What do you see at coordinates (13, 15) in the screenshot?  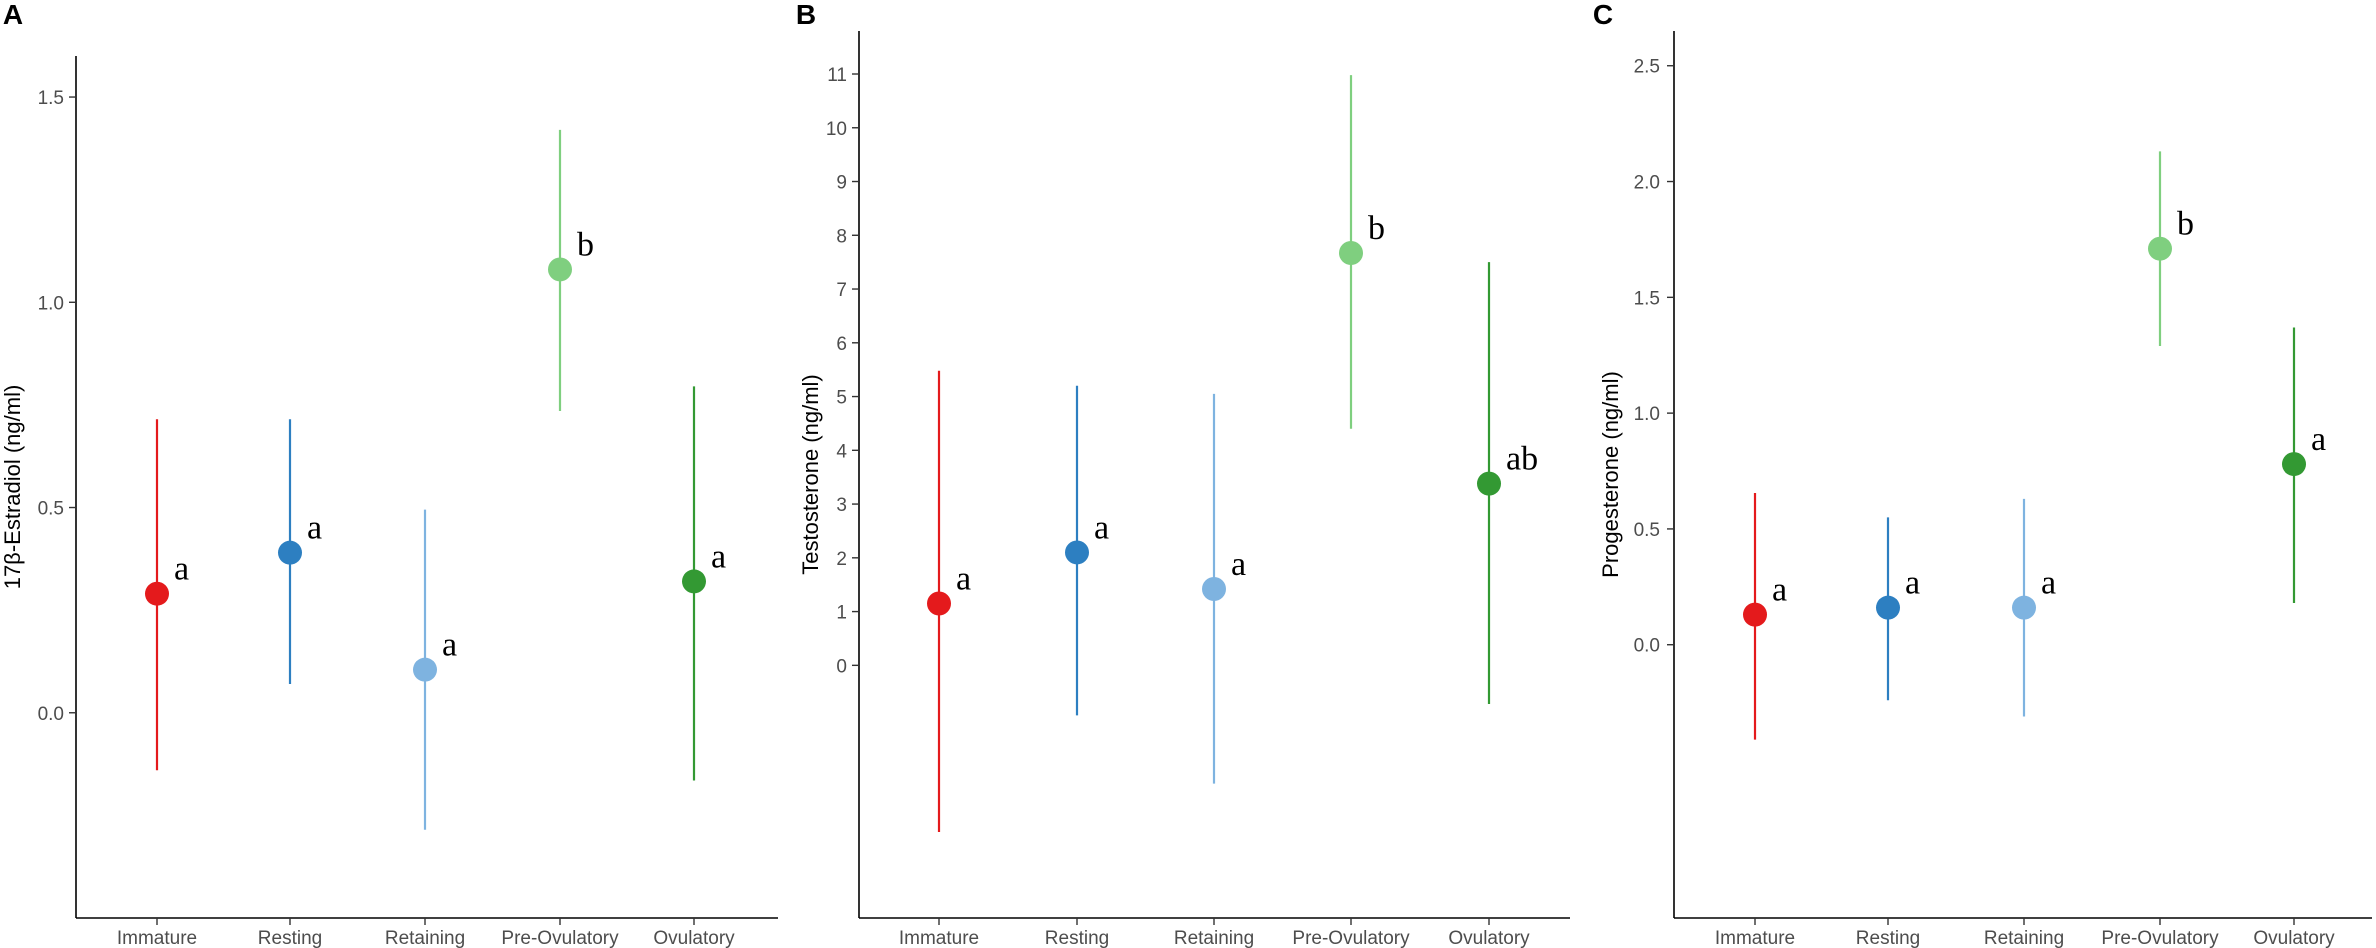 I see `panel-label: A` at bounding box center [13, 15].